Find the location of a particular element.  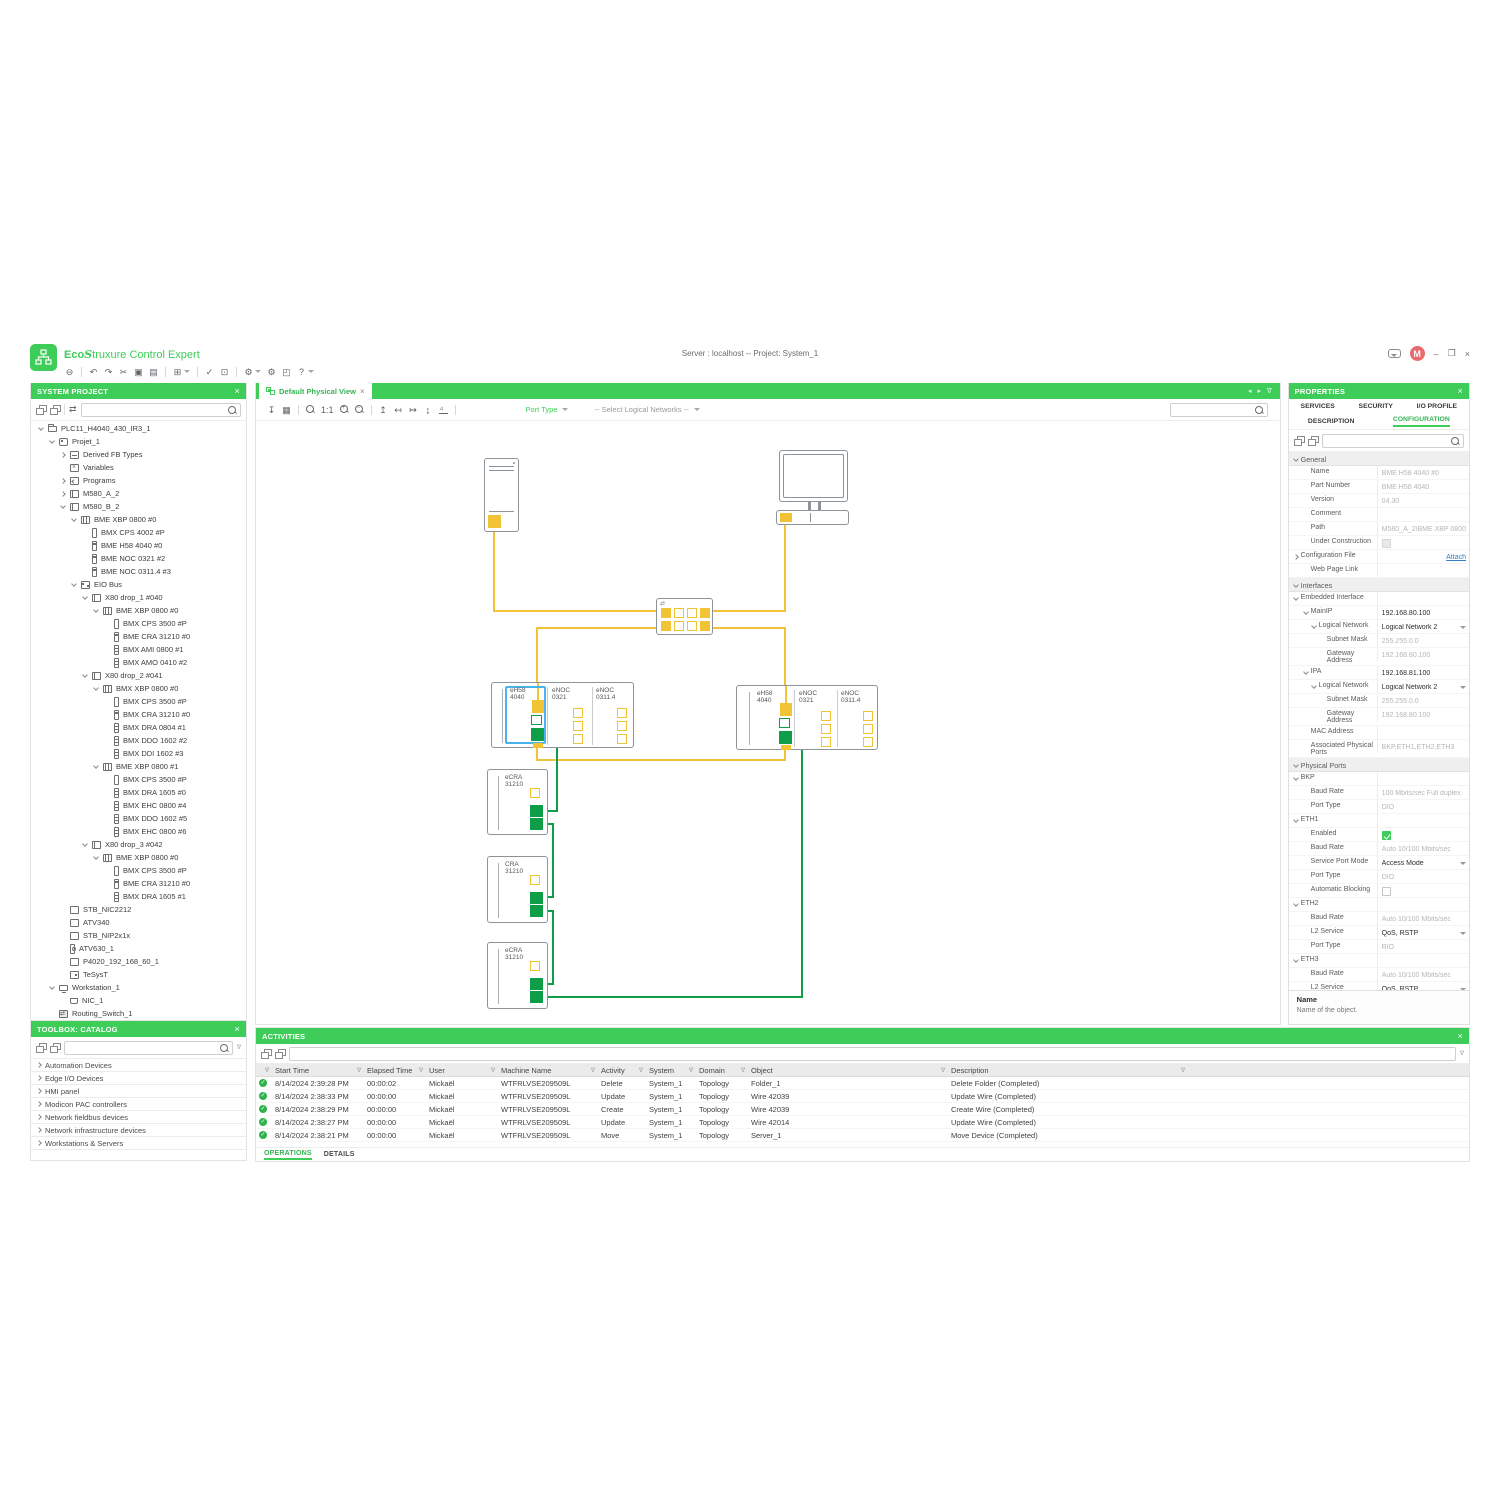

tree-item: M580_A_2 is located at coordinates (138, 493).